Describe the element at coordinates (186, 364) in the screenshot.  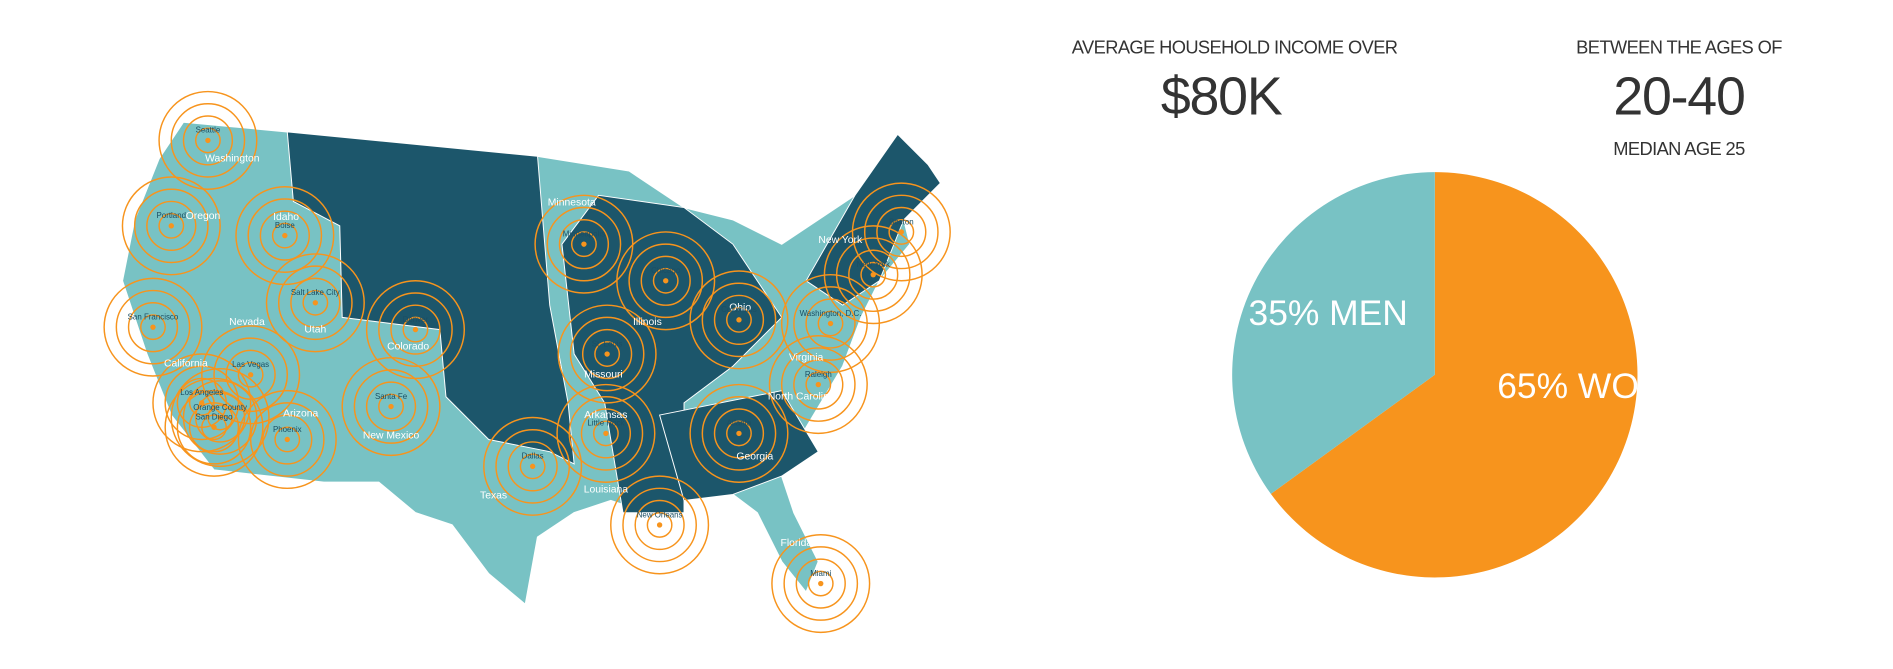
I see `state-label: California` at that location.